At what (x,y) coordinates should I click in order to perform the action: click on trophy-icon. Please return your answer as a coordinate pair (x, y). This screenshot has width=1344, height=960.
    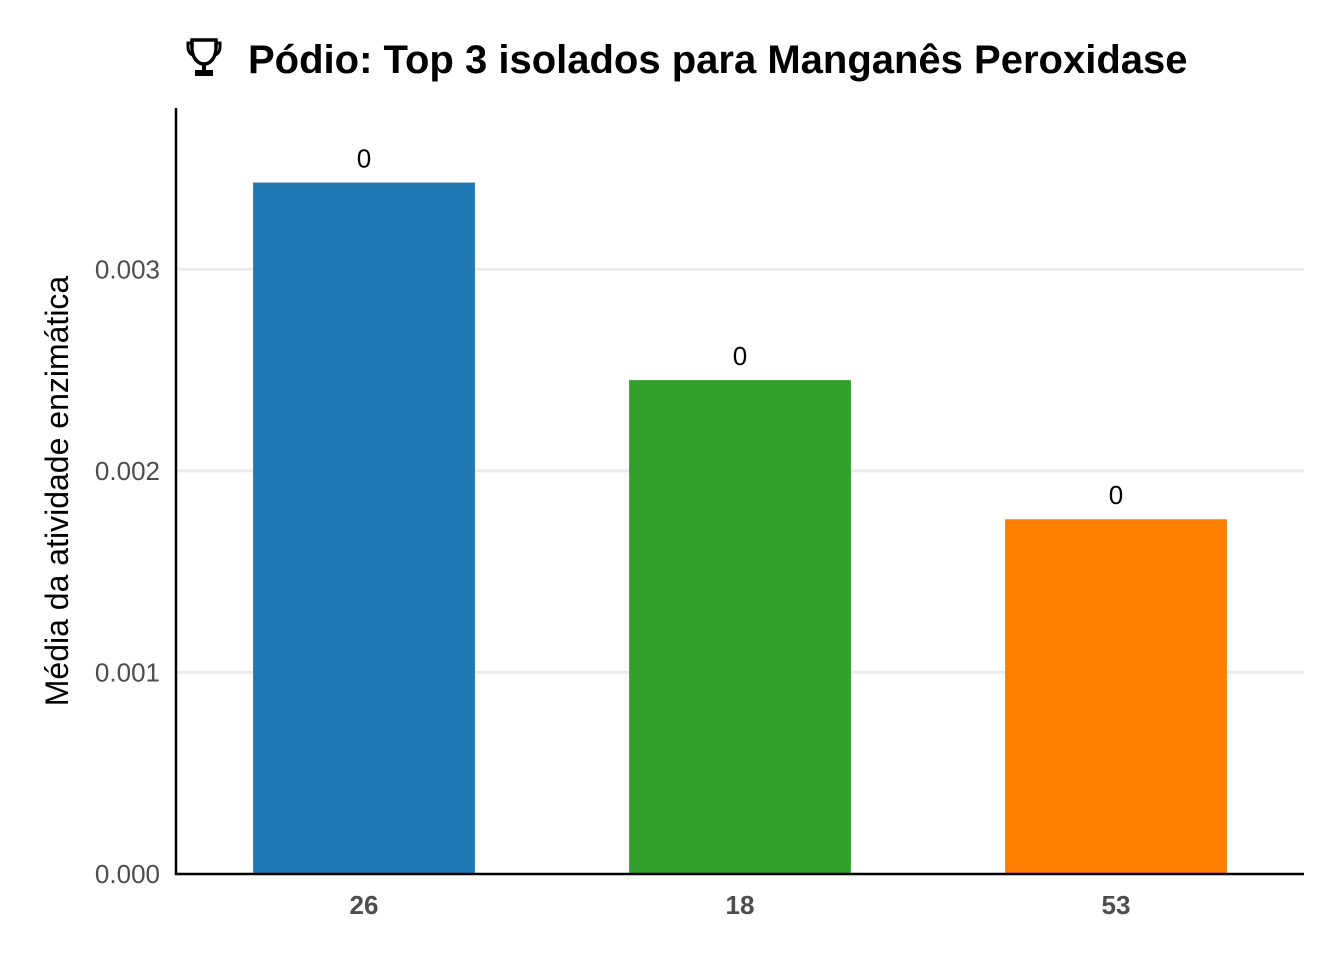
    Looking at the image, I should click on (204, 57).